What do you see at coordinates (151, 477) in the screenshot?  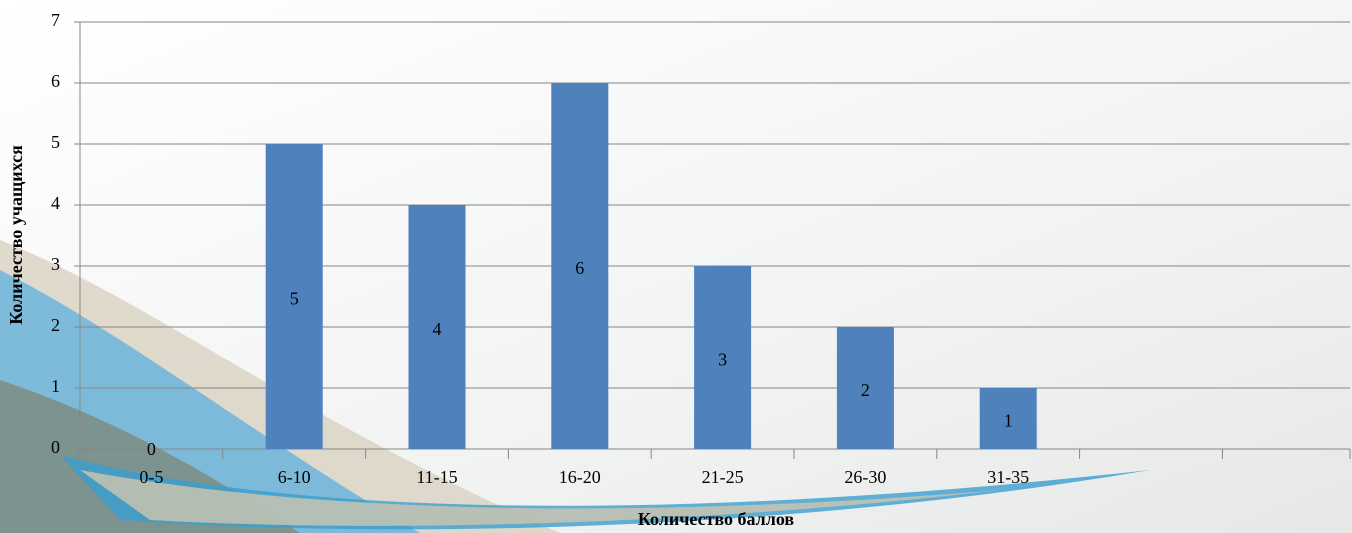 I see `x-tick-label: 0-5` at bounding box center [151, 477].